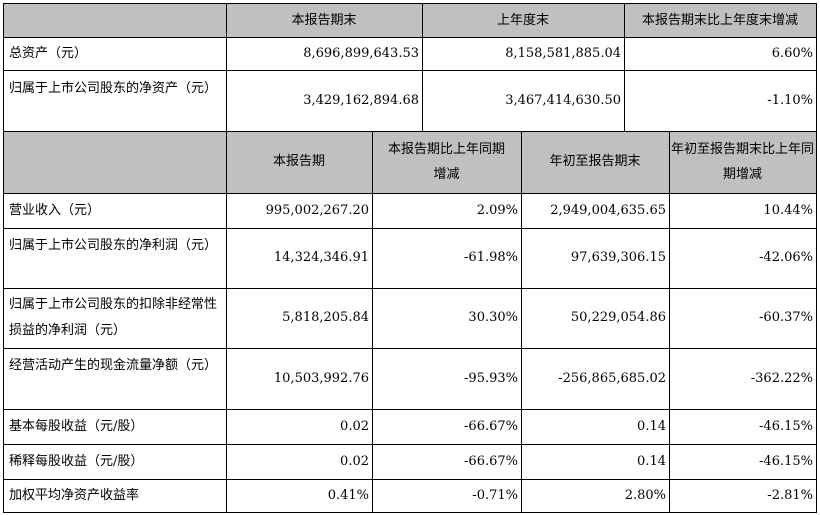 The width and height of the screenshot is (820, 515). Describe the element at coordinates (321, 378) in the screenshot. I see `cell-cash-flow-period: 10,503,992.76` at that location.